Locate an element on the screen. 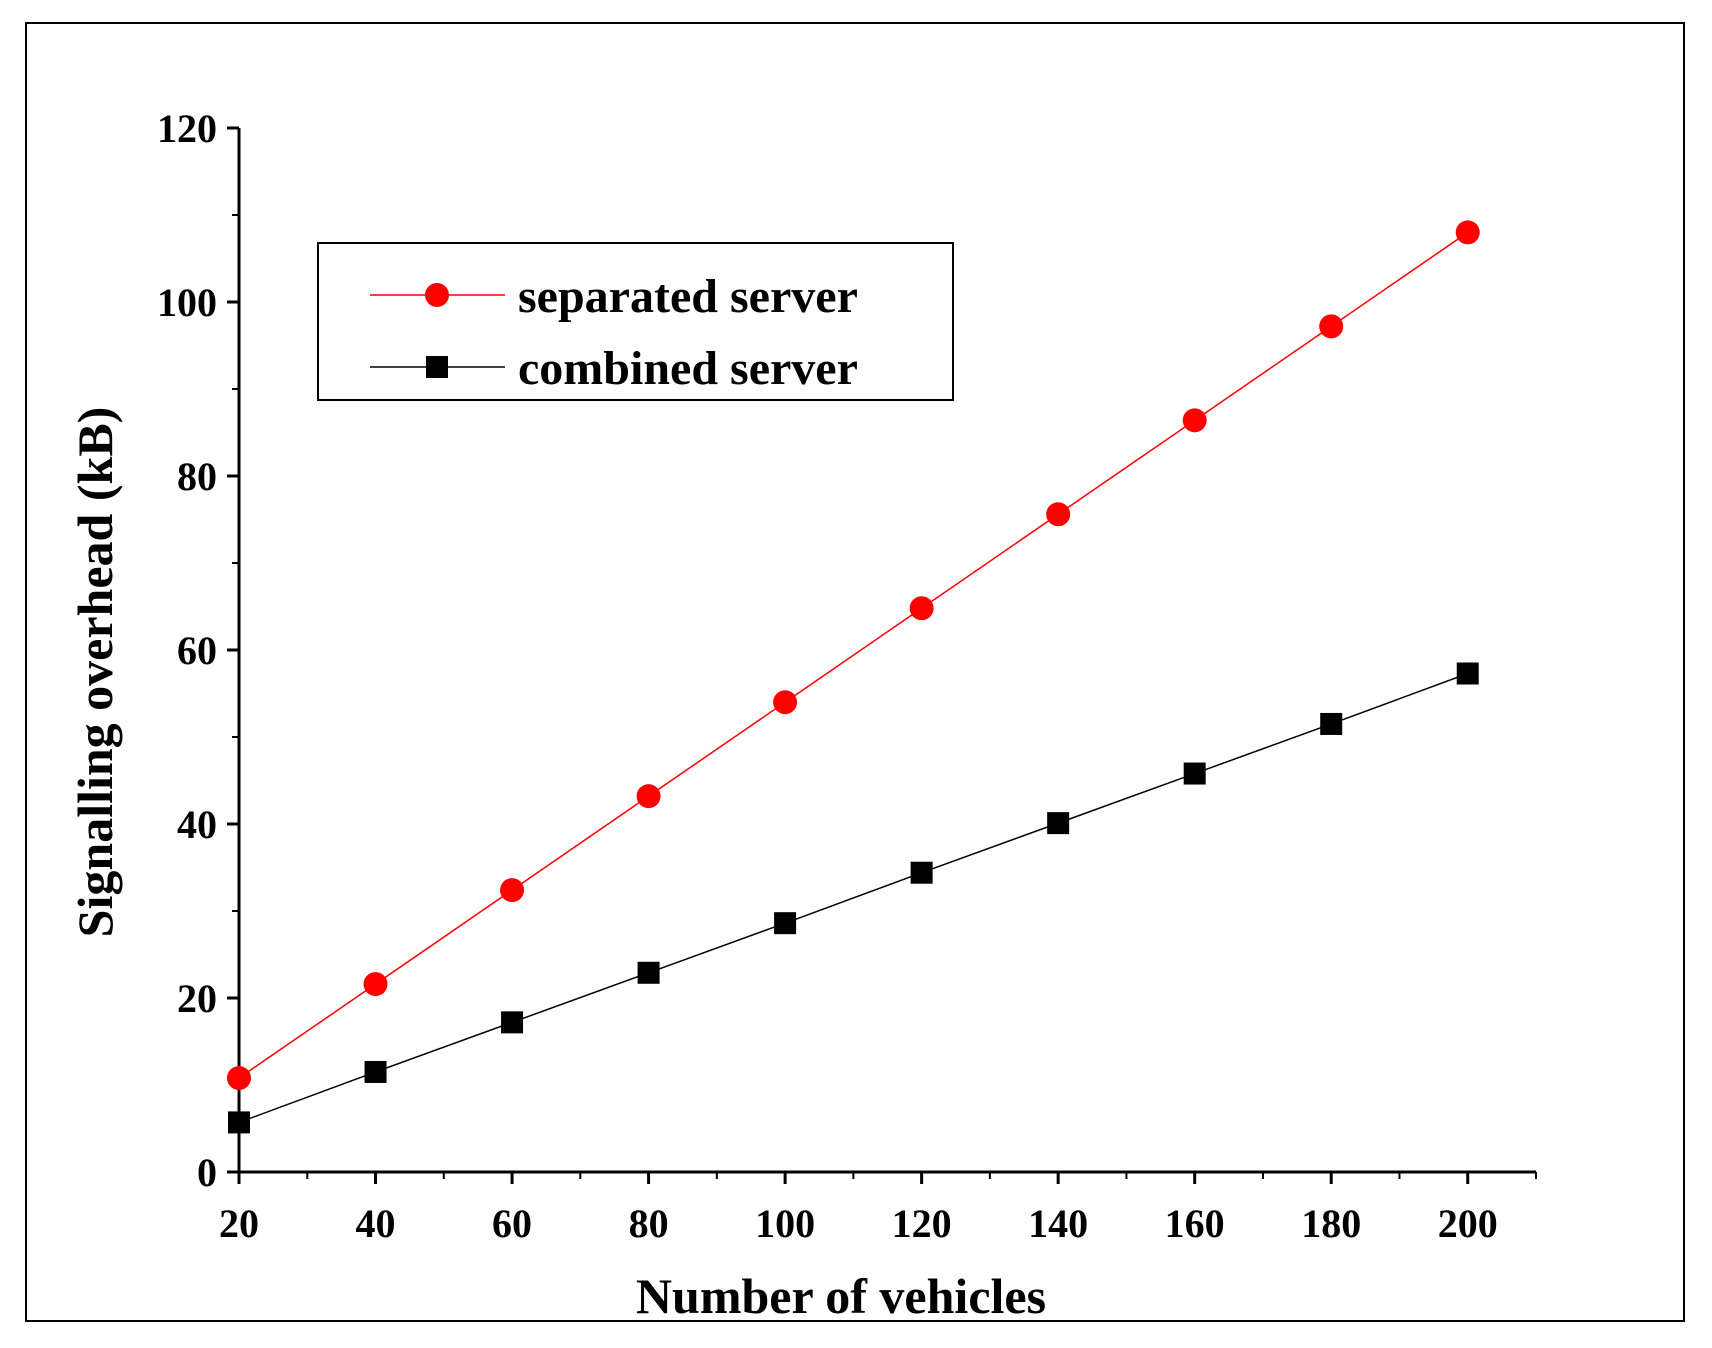 The width and height of the screenshot is (1712, 1348). legend-label-separated: separated server is located at coordinates (688, 296).